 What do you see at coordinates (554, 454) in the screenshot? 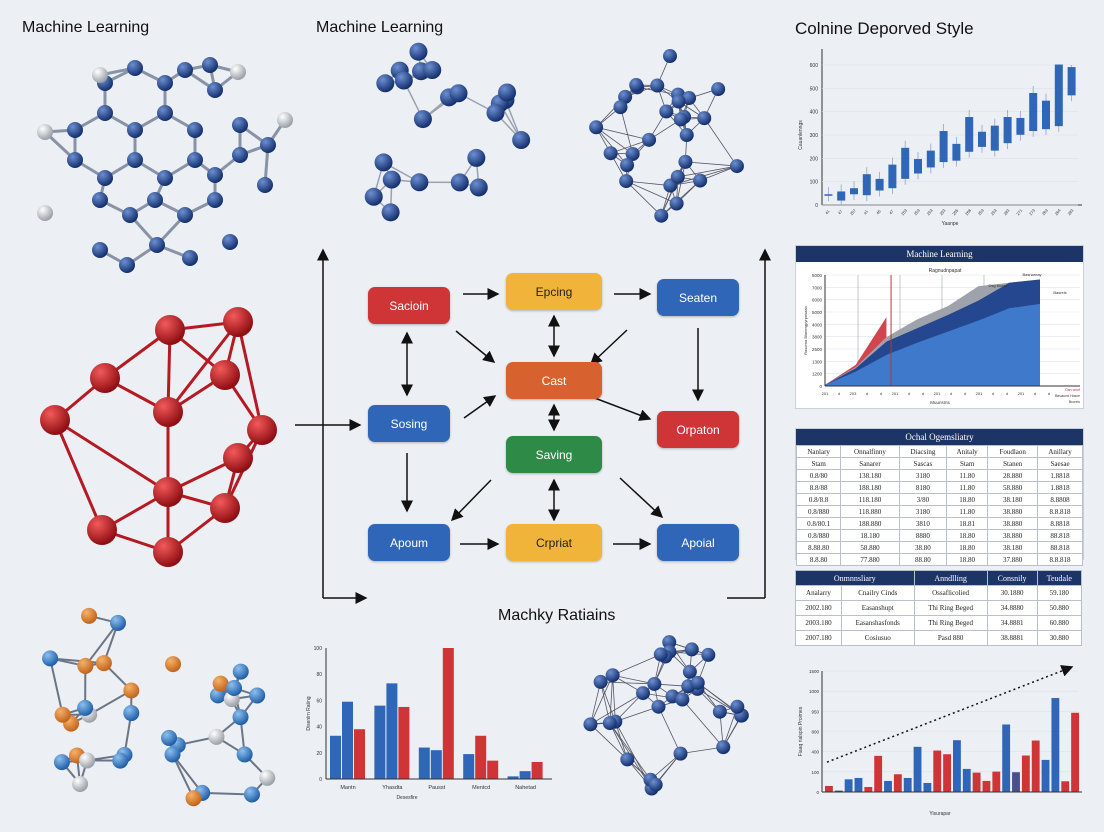
I see `flow-node-saving: Saving` at bounding box center [554, 454].